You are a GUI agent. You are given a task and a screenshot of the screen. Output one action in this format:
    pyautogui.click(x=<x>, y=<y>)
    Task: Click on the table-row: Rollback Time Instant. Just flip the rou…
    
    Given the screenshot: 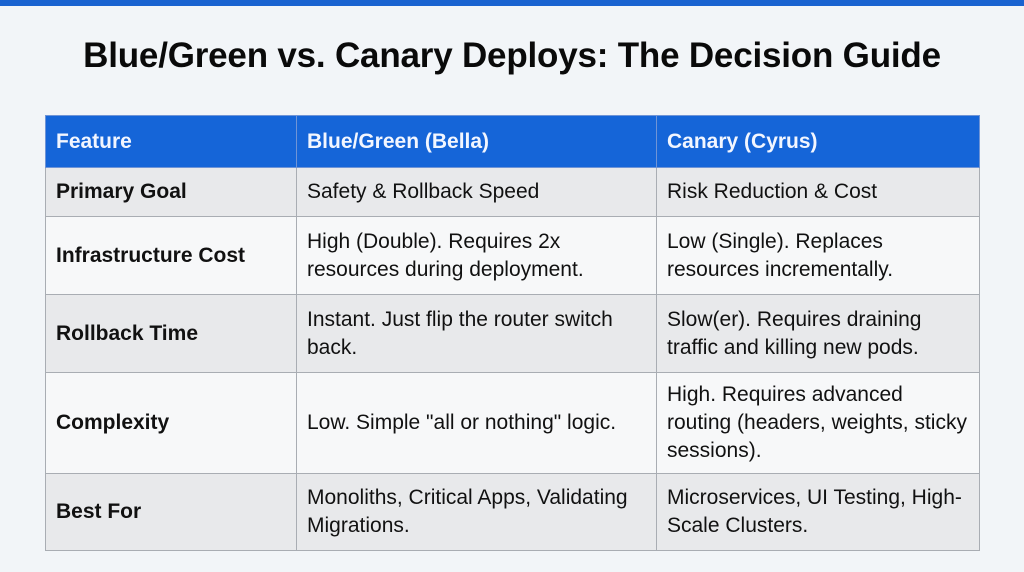 What is the action you would take?
    pyautogui.click(x=512, y=333)
    